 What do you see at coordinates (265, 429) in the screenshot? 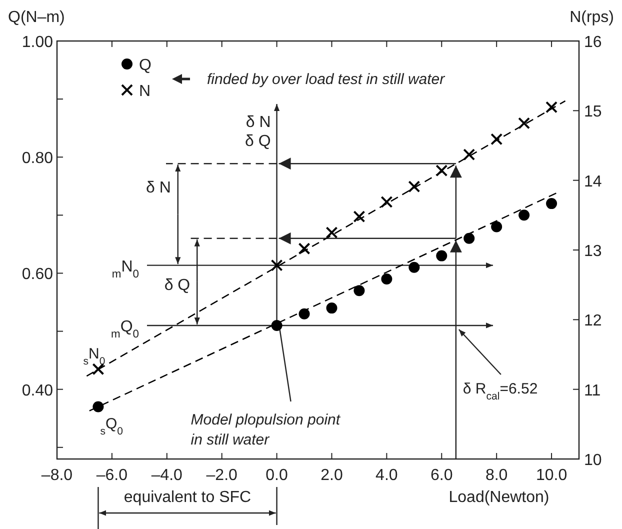
I see `annotation: Model plopulsion point in still water` at bounding box center [265, 429].